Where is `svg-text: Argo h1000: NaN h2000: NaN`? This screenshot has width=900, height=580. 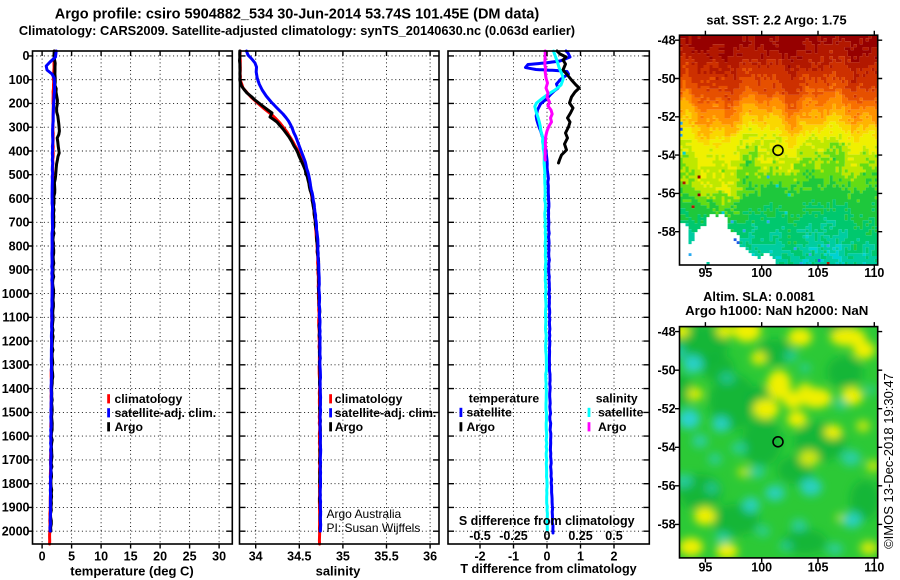
svg-text: Argo h1000: NaN h2000: NaN is located at coordinates (776, 310).